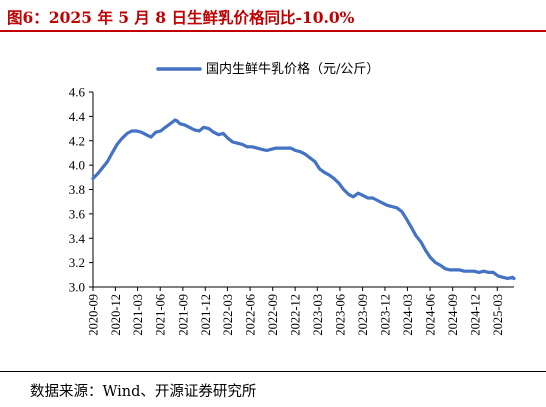 This screenshot has width=546, height=407. Describe the element at coordinates (273, 31) in the screenshot. I see `title-divider` at that location.